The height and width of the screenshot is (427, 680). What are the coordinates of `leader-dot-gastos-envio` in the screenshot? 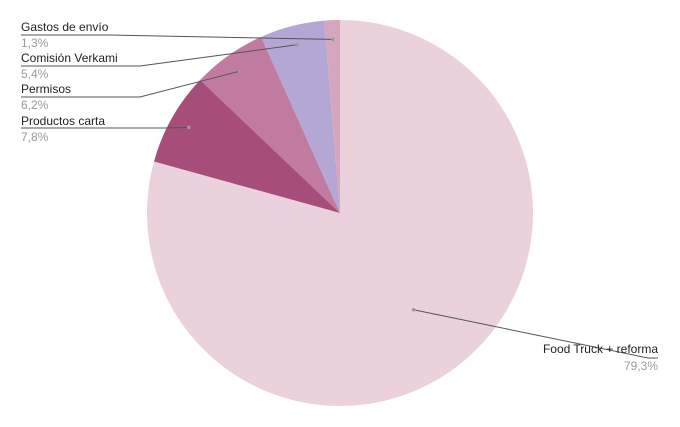 It's located at (333, 39).